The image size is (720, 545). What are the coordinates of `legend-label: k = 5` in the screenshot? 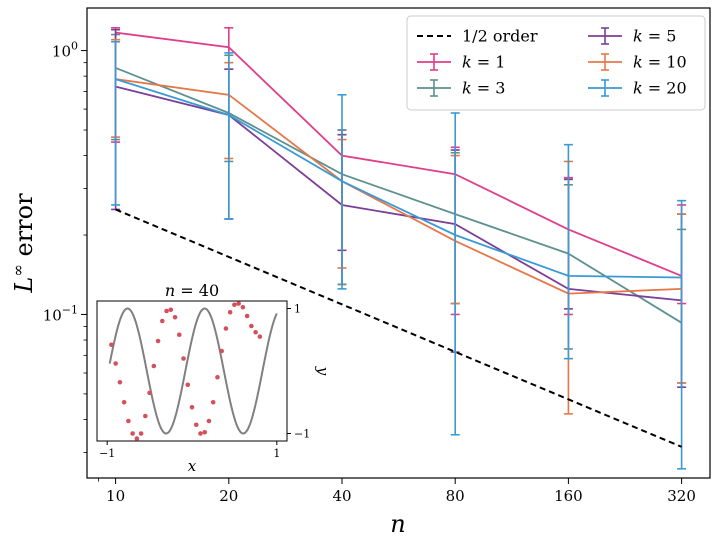 It's located at (654, 36).